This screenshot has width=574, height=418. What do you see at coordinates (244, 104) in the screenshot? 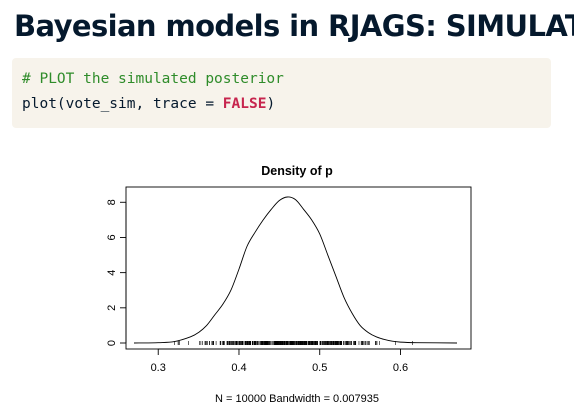
I see `code-keyword: FALSE` at bounding box center [244, 104].